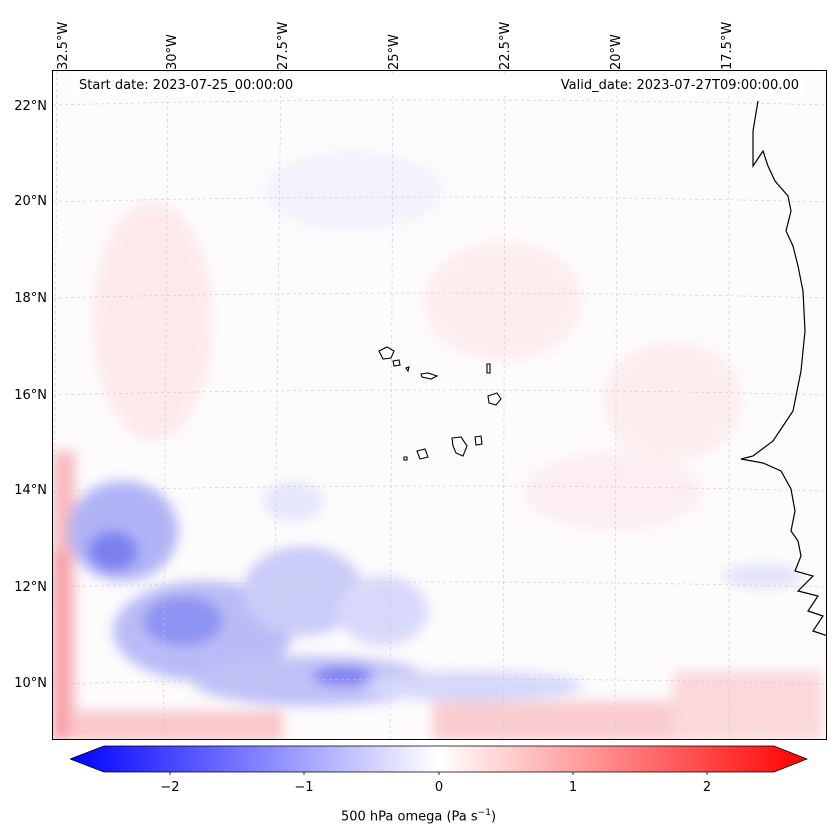 This screenshot has width=837, height=839. Describe the element at coordinates (783, 368) in the screenshot. I see `coastline` at that location.